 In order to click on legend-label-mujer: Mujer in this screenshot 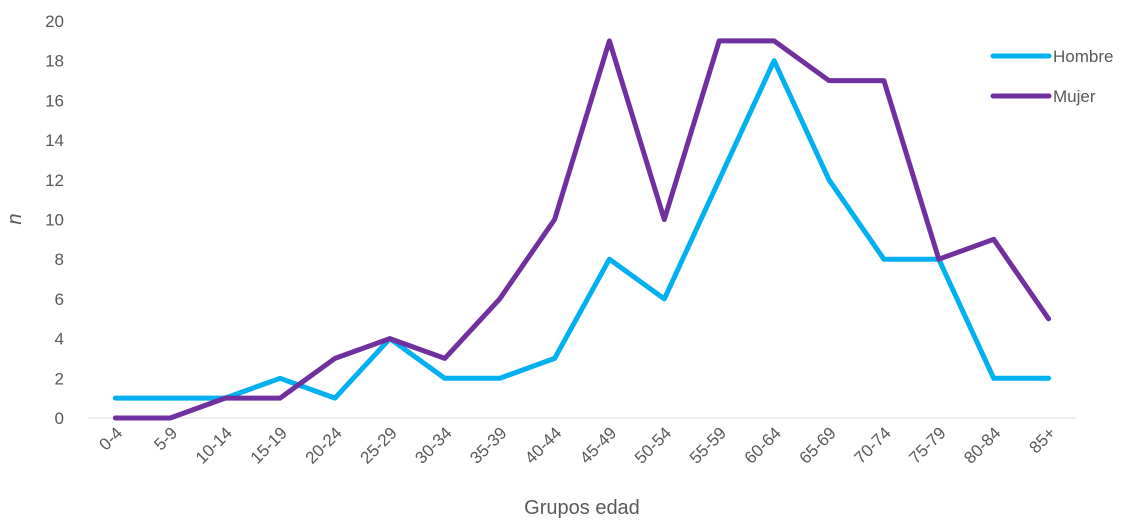, I will do `click(1074, 96)`.